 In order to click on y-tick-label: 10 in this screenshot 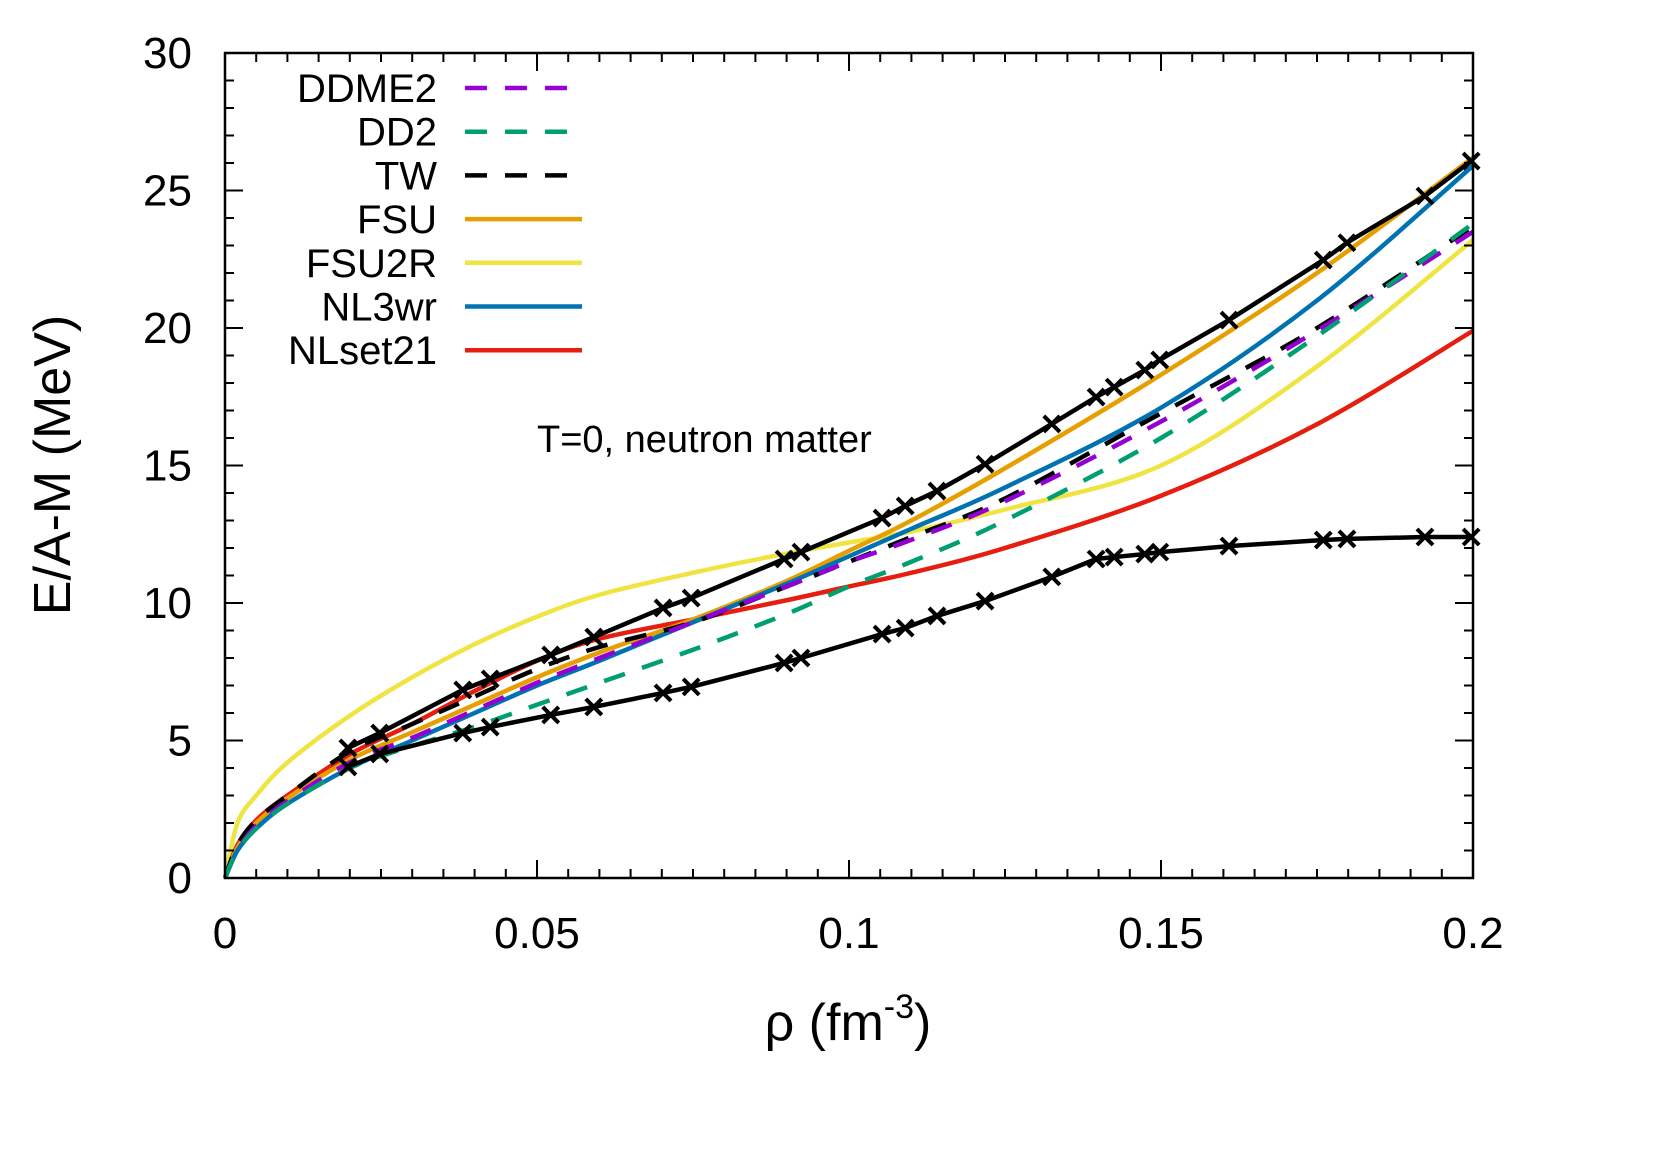, I will do `click(167, 603)`.